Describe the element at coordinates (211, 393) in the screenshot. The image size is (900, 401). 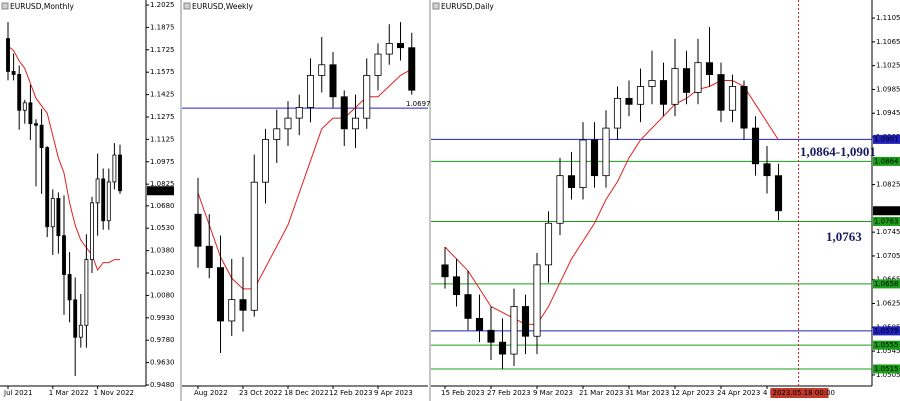
I see `x-tick-label: Aug 2022` at that location.